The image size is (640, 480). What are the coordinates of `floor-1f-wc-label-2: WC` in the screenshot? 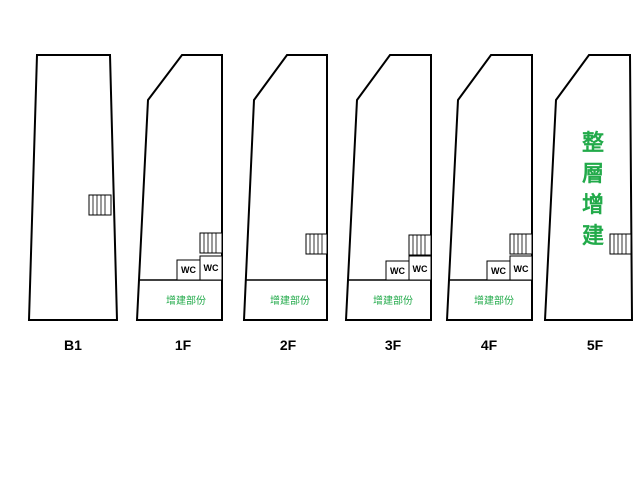 It's located at (211, 268).